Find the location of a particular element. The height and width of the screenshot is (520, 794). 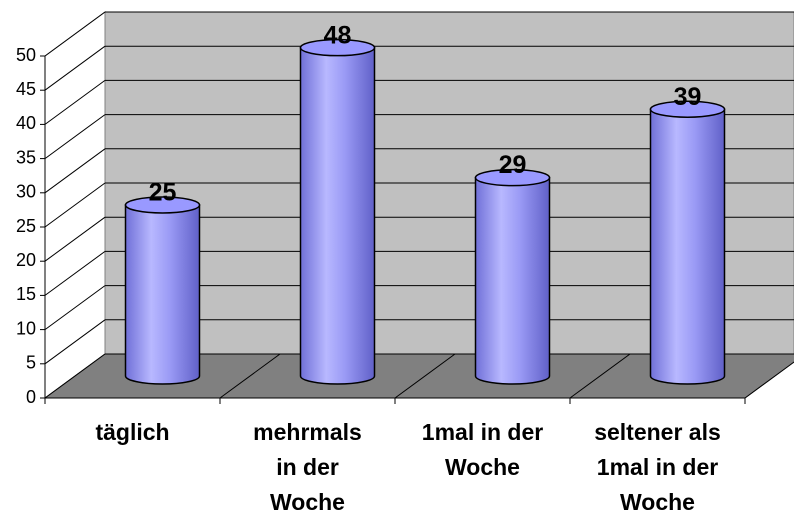

x-tick-label: seltener als 1mal in der Woche is located at coordinates (657, 467).